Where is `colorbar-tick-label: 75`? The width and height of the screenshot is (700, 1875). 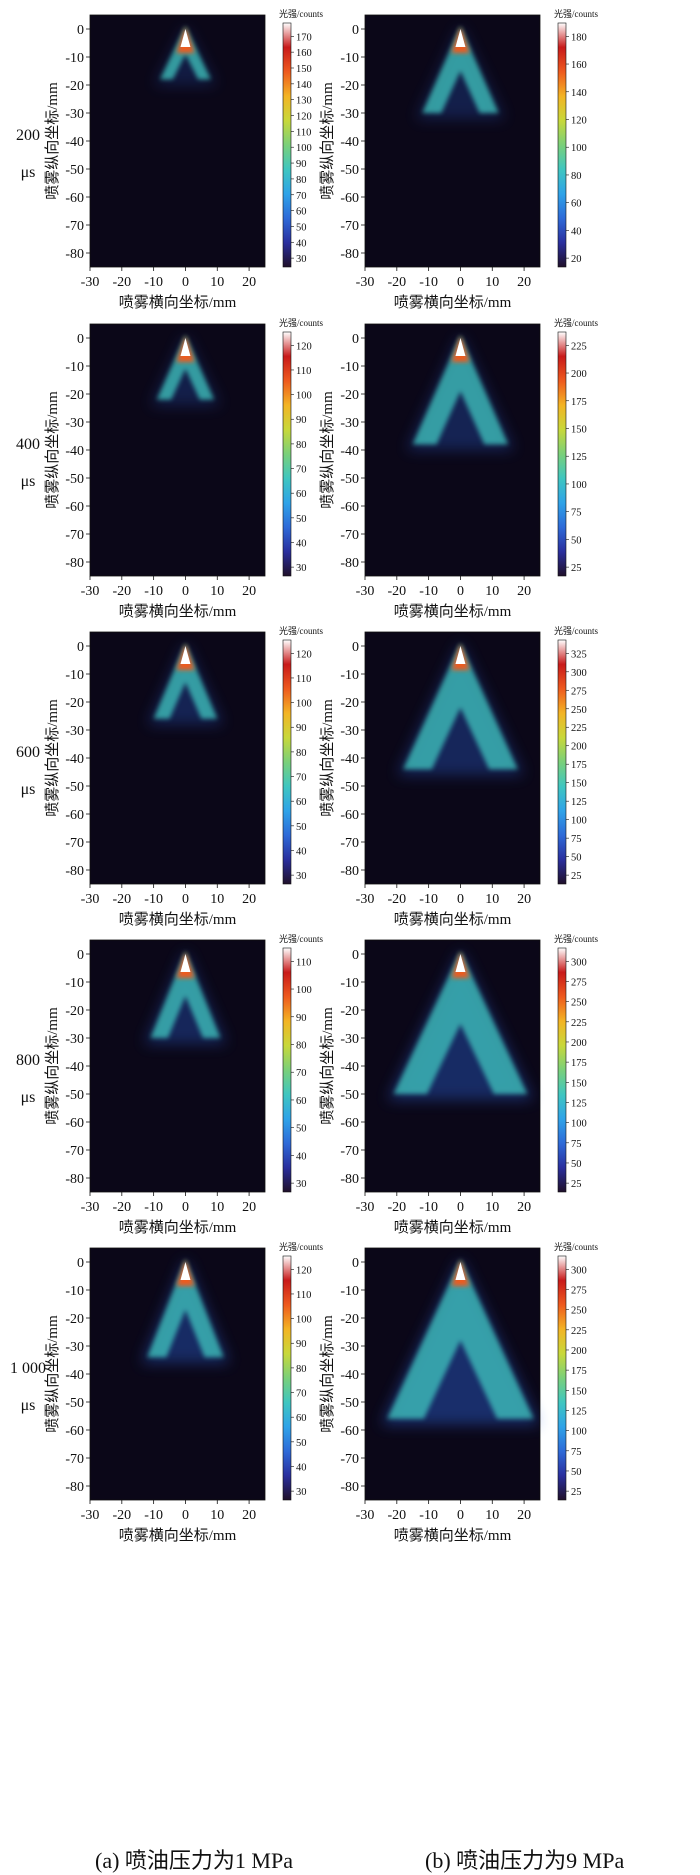
colorbar-tick-label: 75 is located at coordinates (576, 513).